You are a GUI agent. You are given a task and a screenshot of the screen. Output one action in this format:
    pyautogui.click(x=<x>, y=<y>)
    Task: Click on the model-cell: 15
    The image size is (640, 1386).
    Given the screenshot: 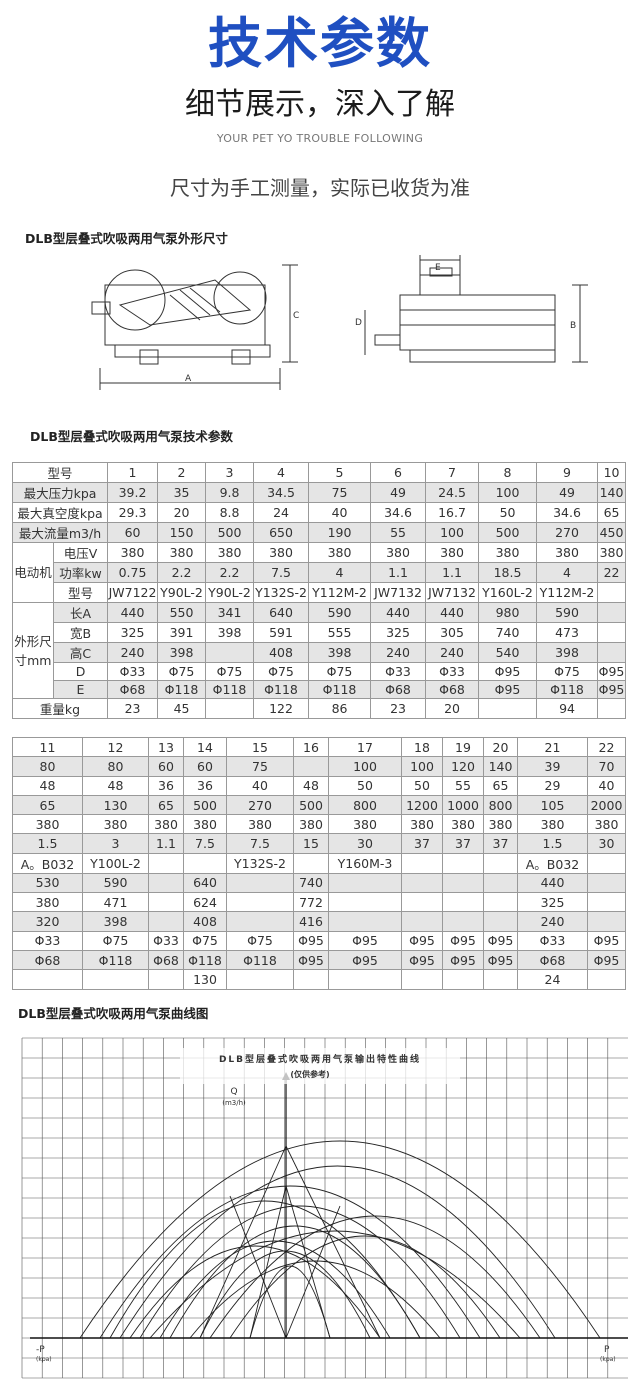 What is the action you would take?
    pyautogui.click(x=260, y=747)
    